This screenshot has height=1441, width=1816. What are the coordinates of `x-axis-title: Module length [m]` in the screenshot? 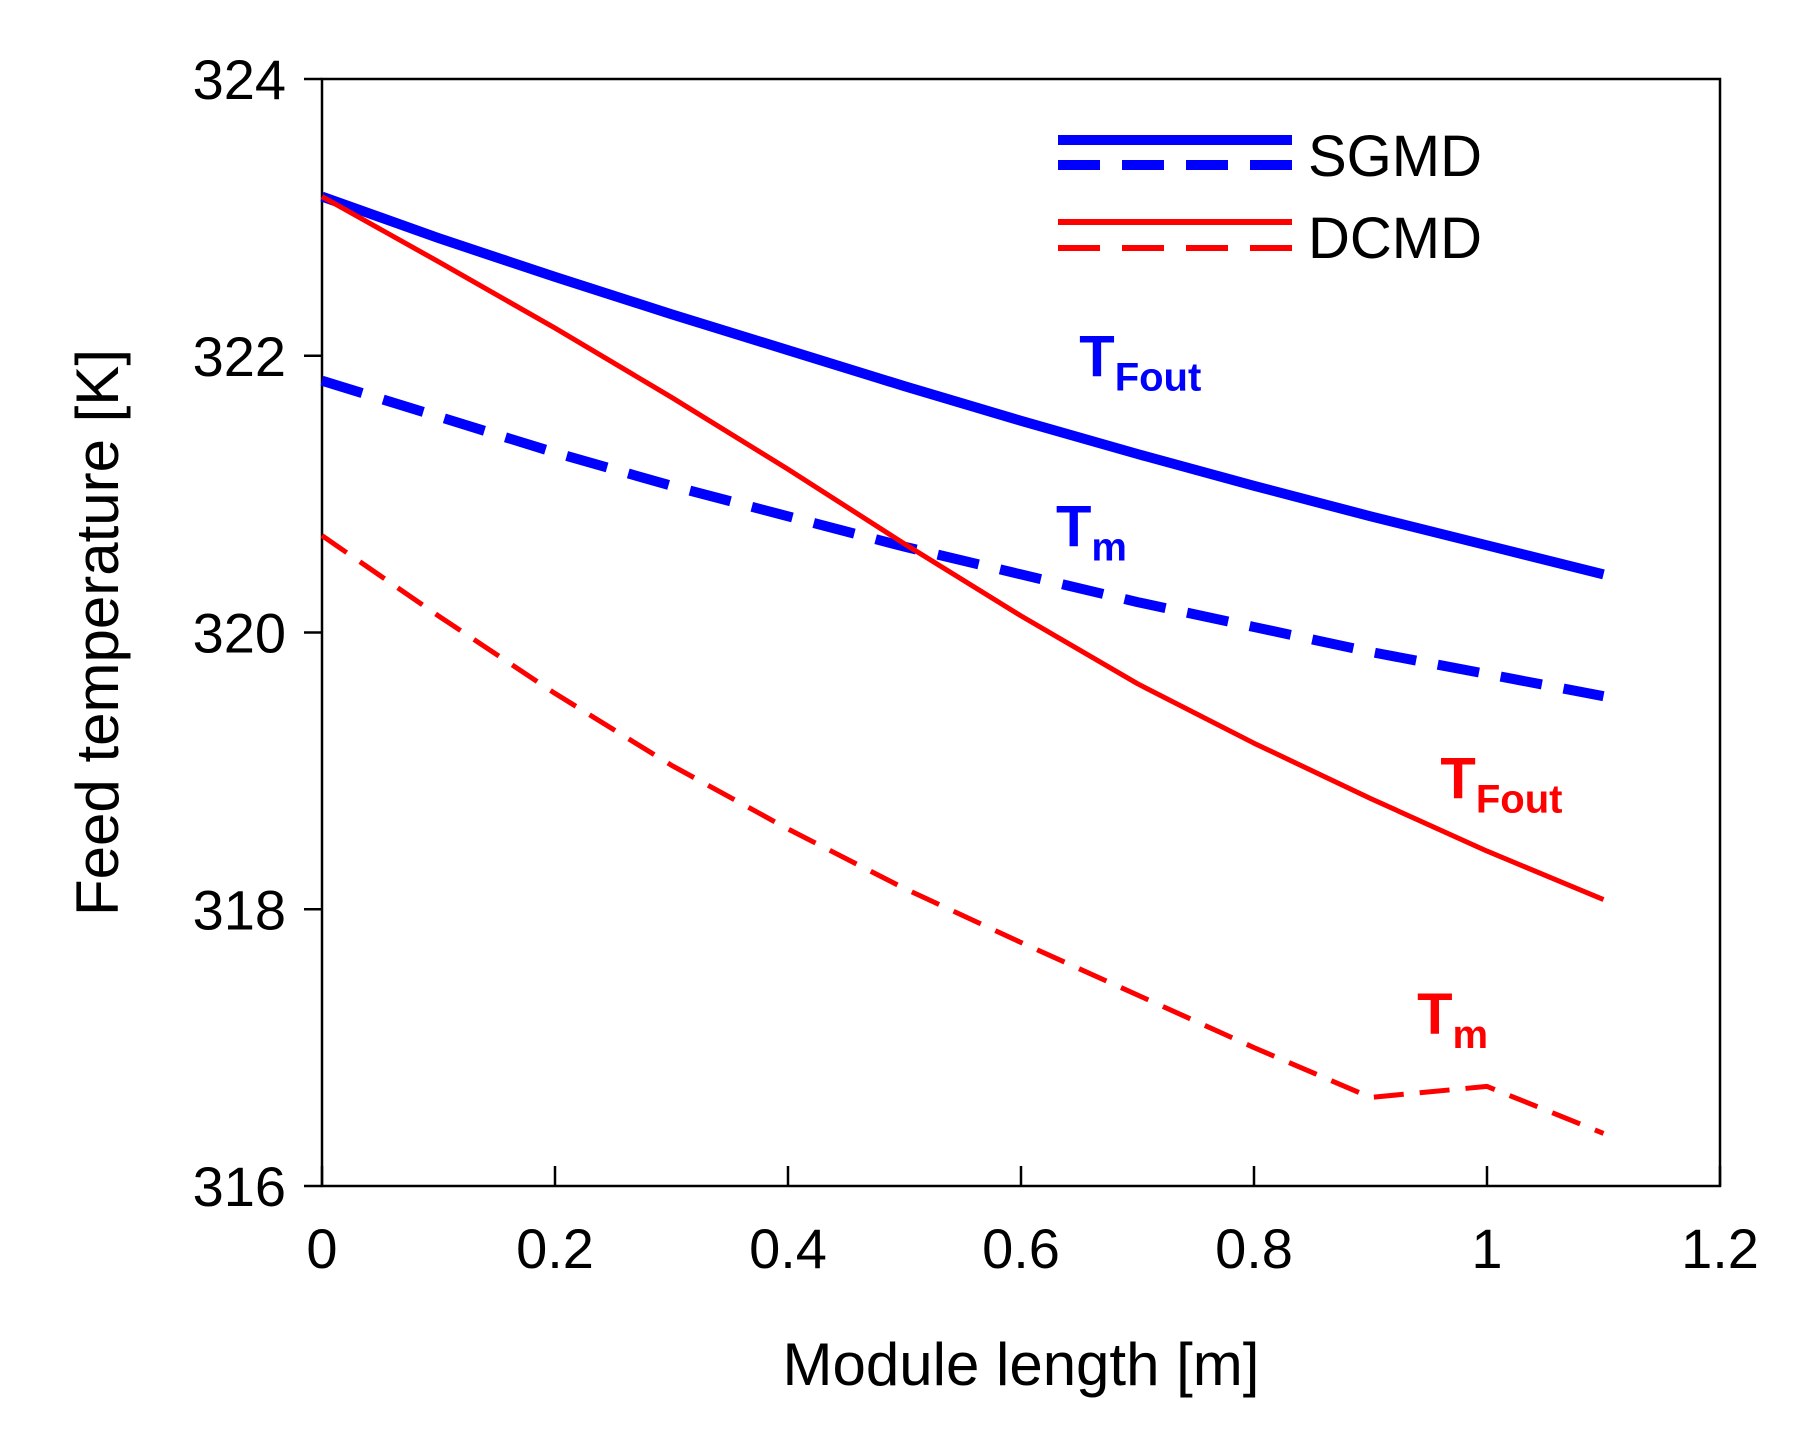 It's located at (1021, 1364).